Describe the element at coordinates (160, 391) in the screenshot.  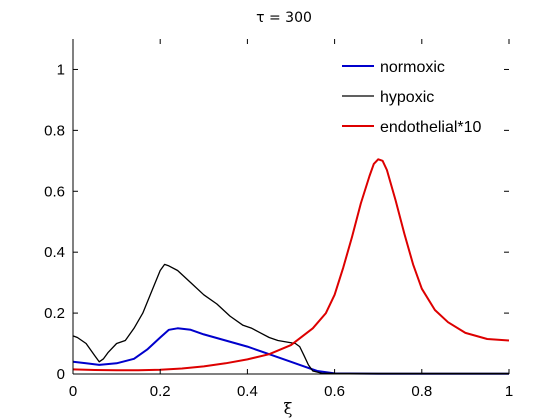
I see `x-tick-label: 0.2` at that location.